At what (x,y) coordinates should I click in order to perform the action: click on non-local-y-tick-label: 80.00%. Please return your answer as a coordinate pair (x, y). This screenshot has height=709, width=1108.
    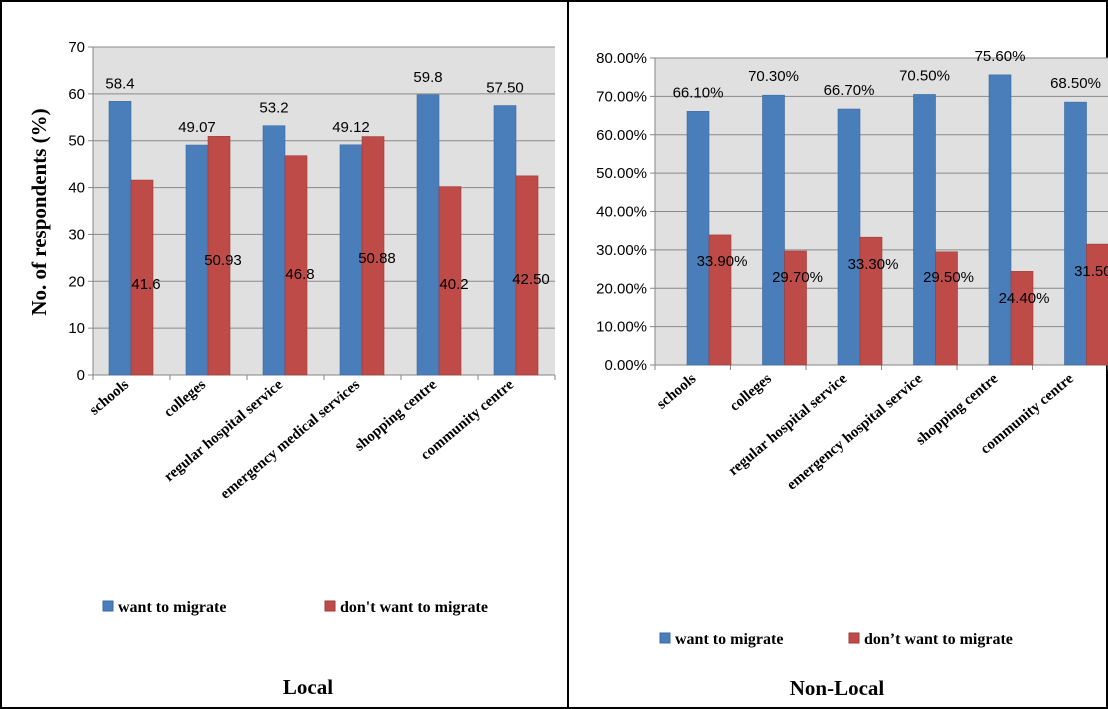
    Looking at the image, I should click on (621, 58).